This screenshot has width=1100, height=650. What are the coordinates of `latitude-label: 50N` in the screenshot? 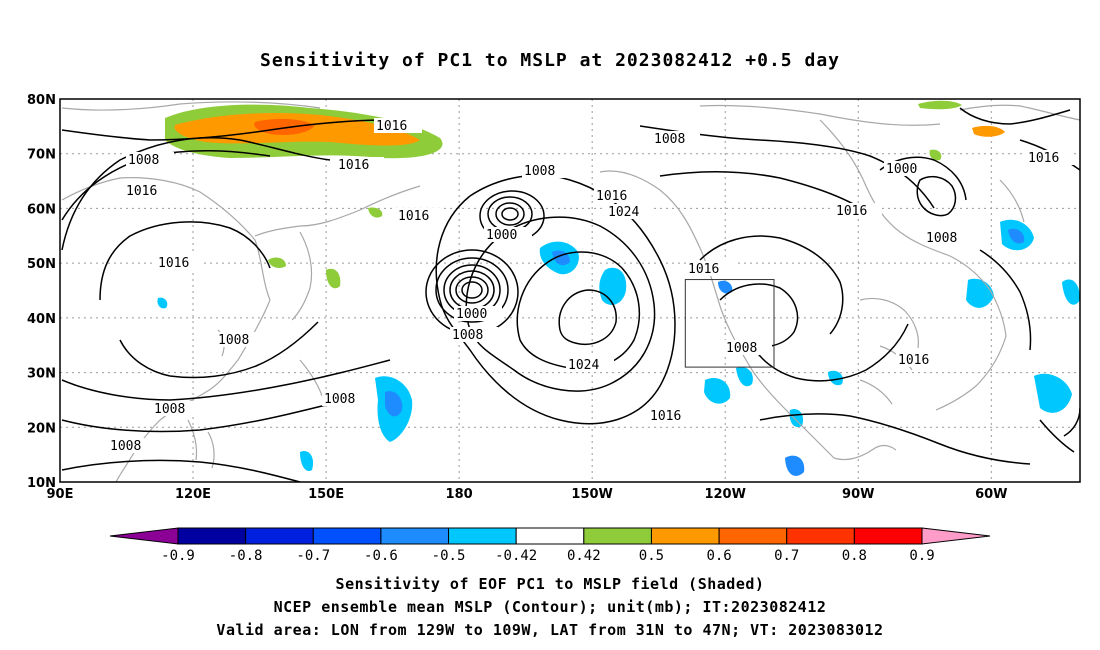 It's located at (41, 264).